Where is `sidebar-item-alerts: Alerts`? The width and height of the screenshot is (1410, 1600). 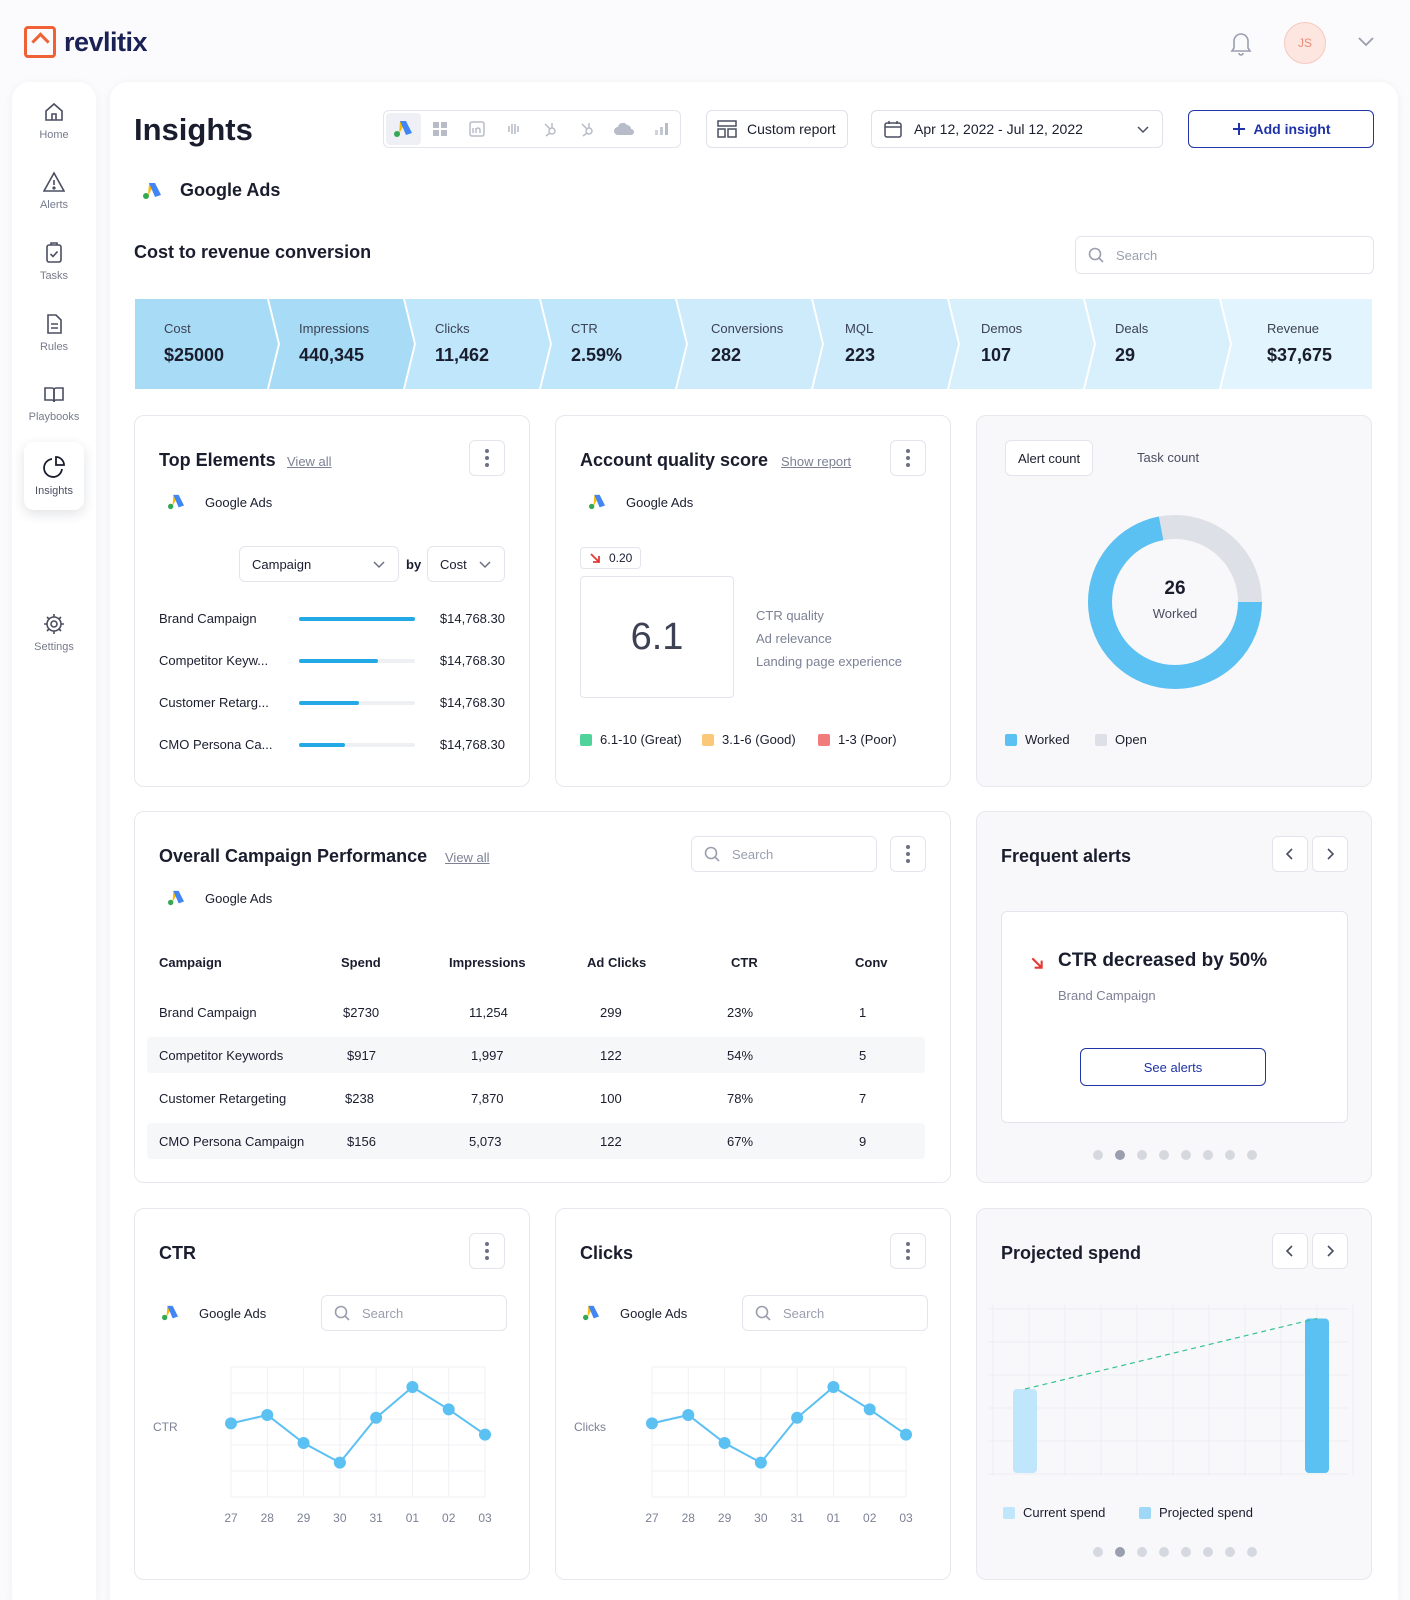
sidebar-item-alerts: Alerts is located at coordinates (54, 191).